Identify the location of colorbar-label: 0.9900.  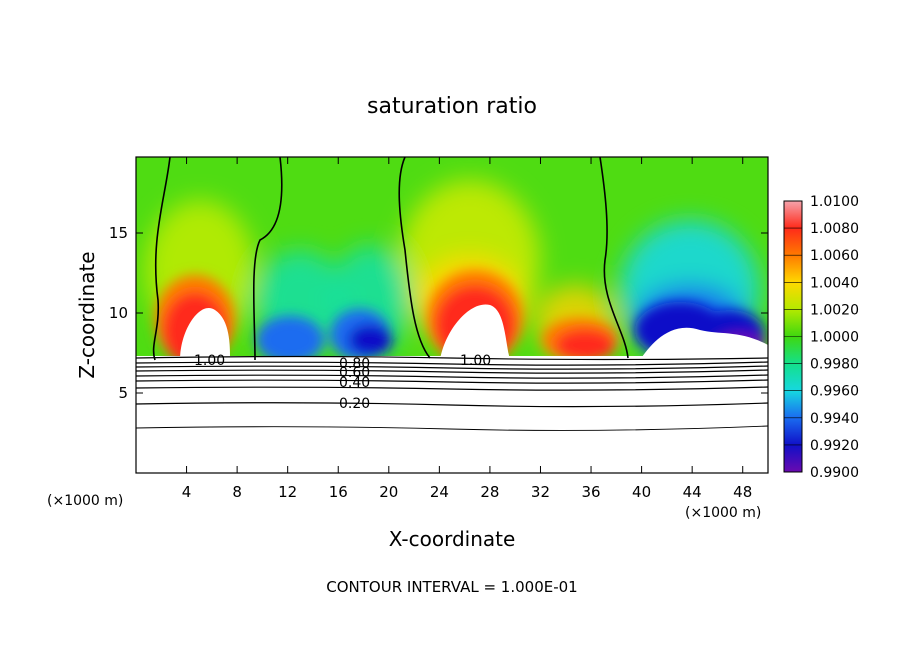
(834, 473).